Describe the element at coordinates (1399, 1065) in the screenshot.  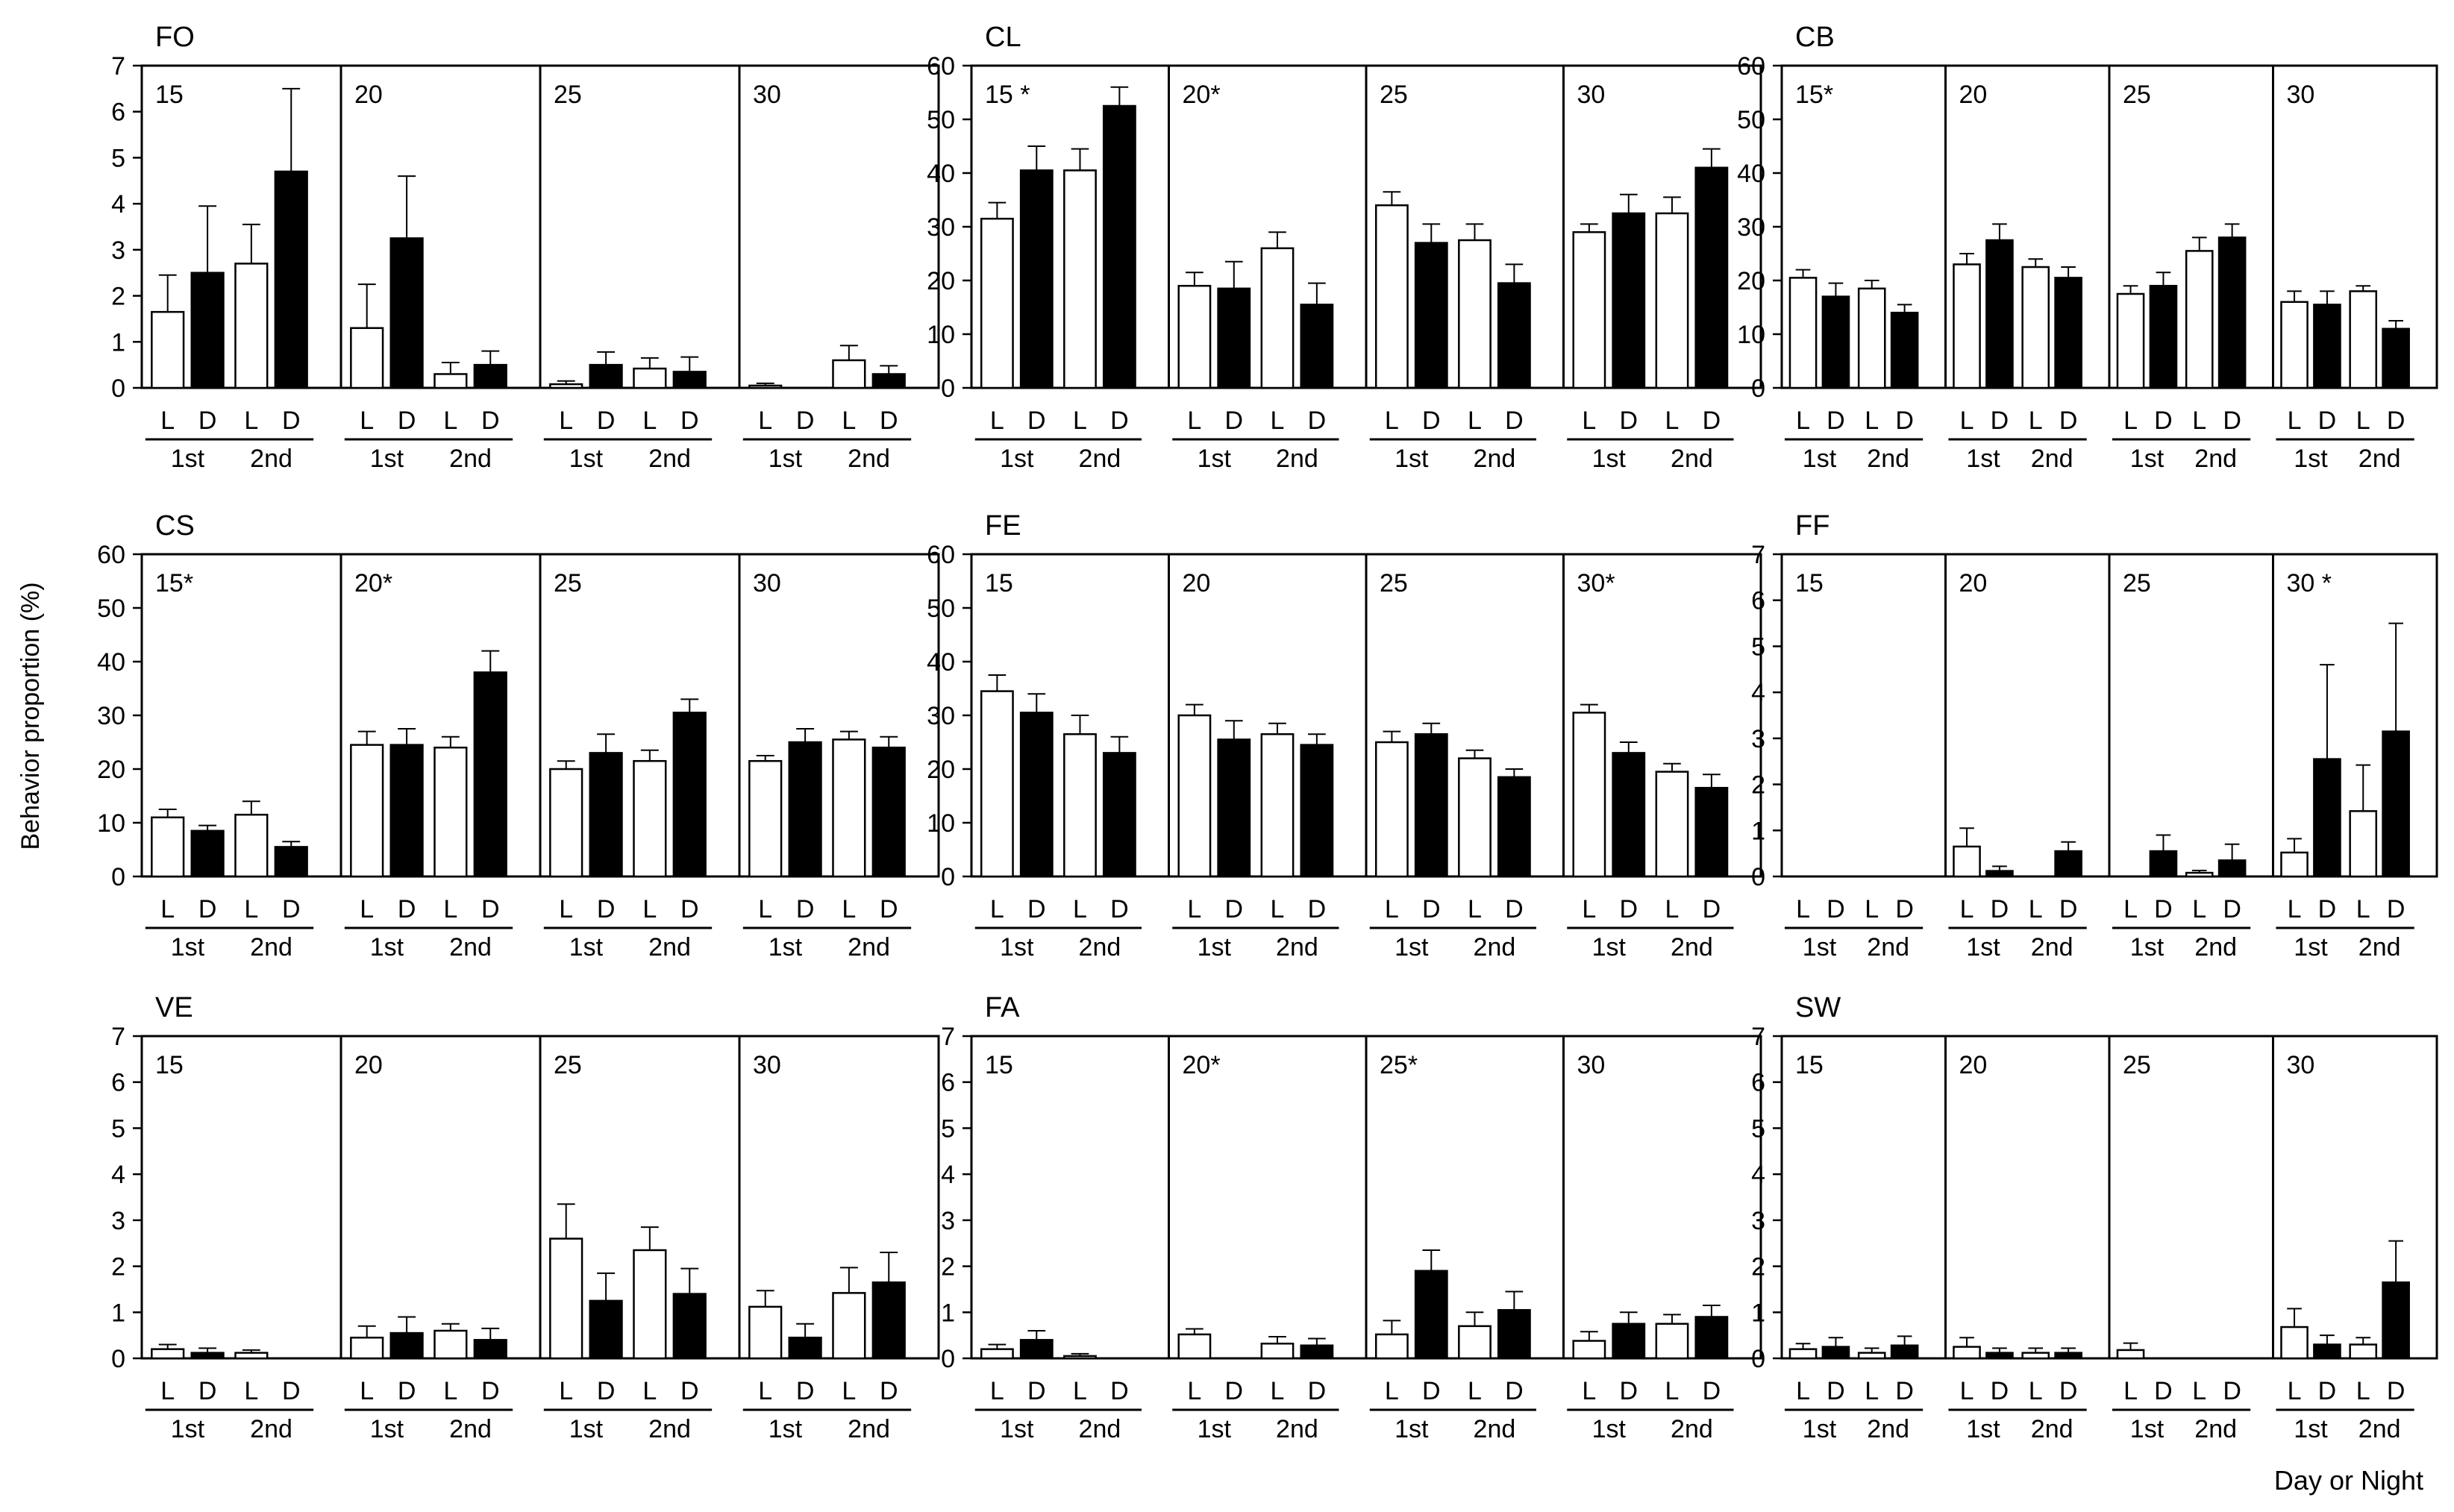
I see `group-label: 25*` at that location.